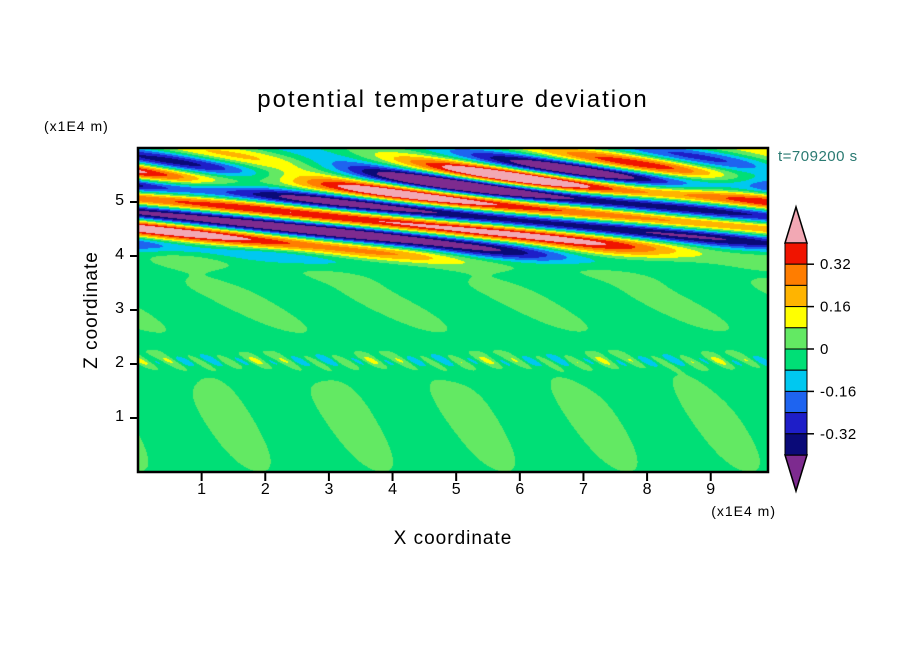  What do you see at coordinates (329, 489) in the screenshot?
I see `x-tick-label: 3` at bounding box center [329, 489].